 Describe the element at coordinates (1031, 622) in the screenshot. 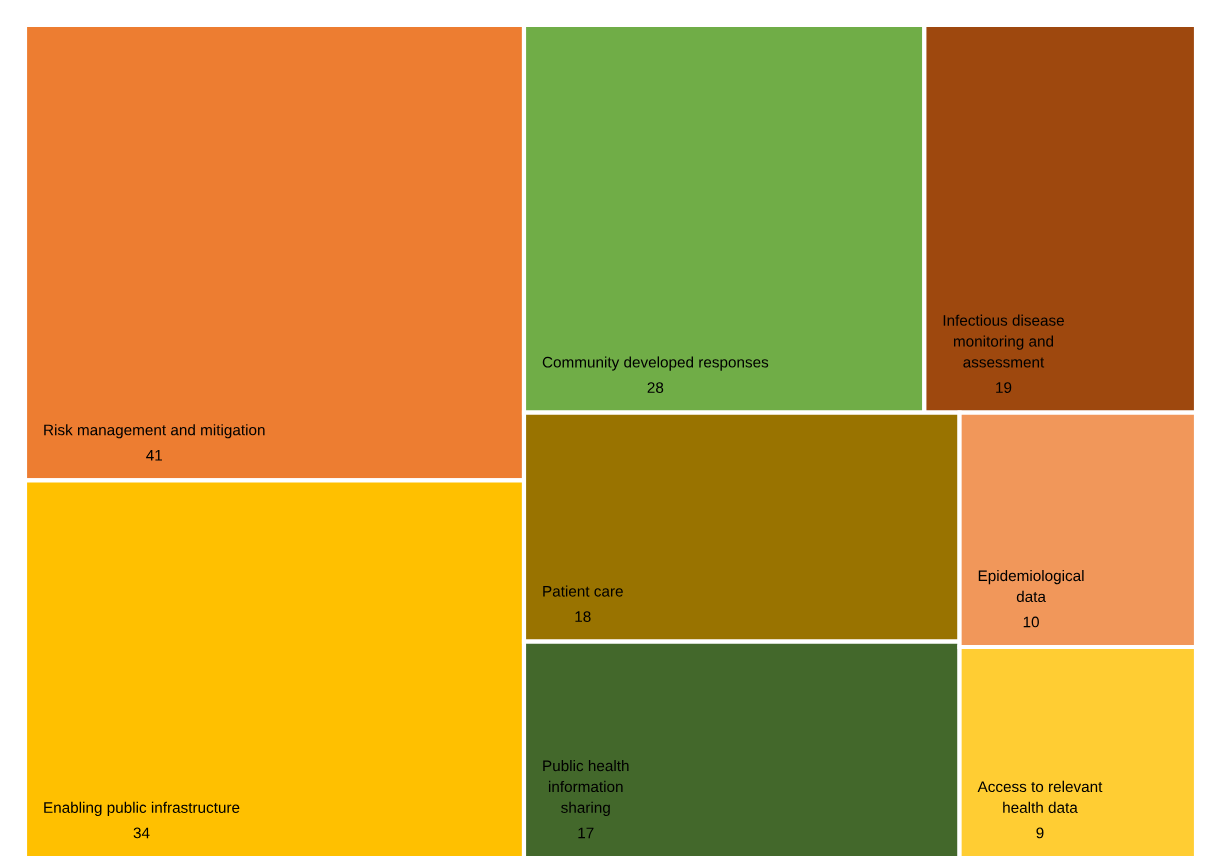

I see `data-label: 10` at that location.